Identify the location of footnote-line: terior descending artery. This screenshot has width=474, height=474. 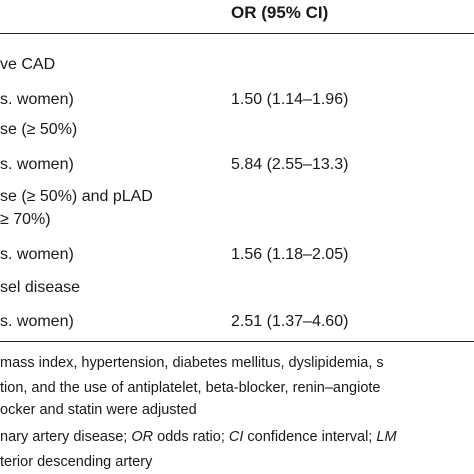
(76, 462).